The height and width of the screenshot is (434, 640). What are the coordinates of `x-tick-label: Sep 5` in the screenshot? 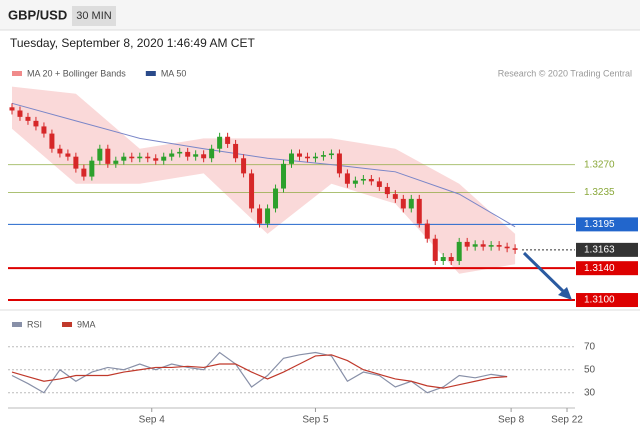 It's located at (315, 420).